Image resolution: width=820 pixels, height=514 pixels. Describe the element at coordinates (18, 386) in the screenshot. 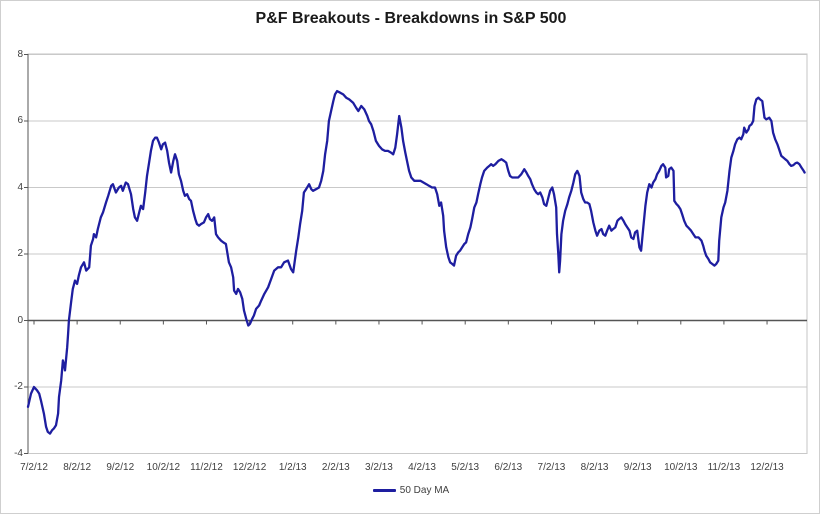

I see `y-tick-label: -2` at that location.